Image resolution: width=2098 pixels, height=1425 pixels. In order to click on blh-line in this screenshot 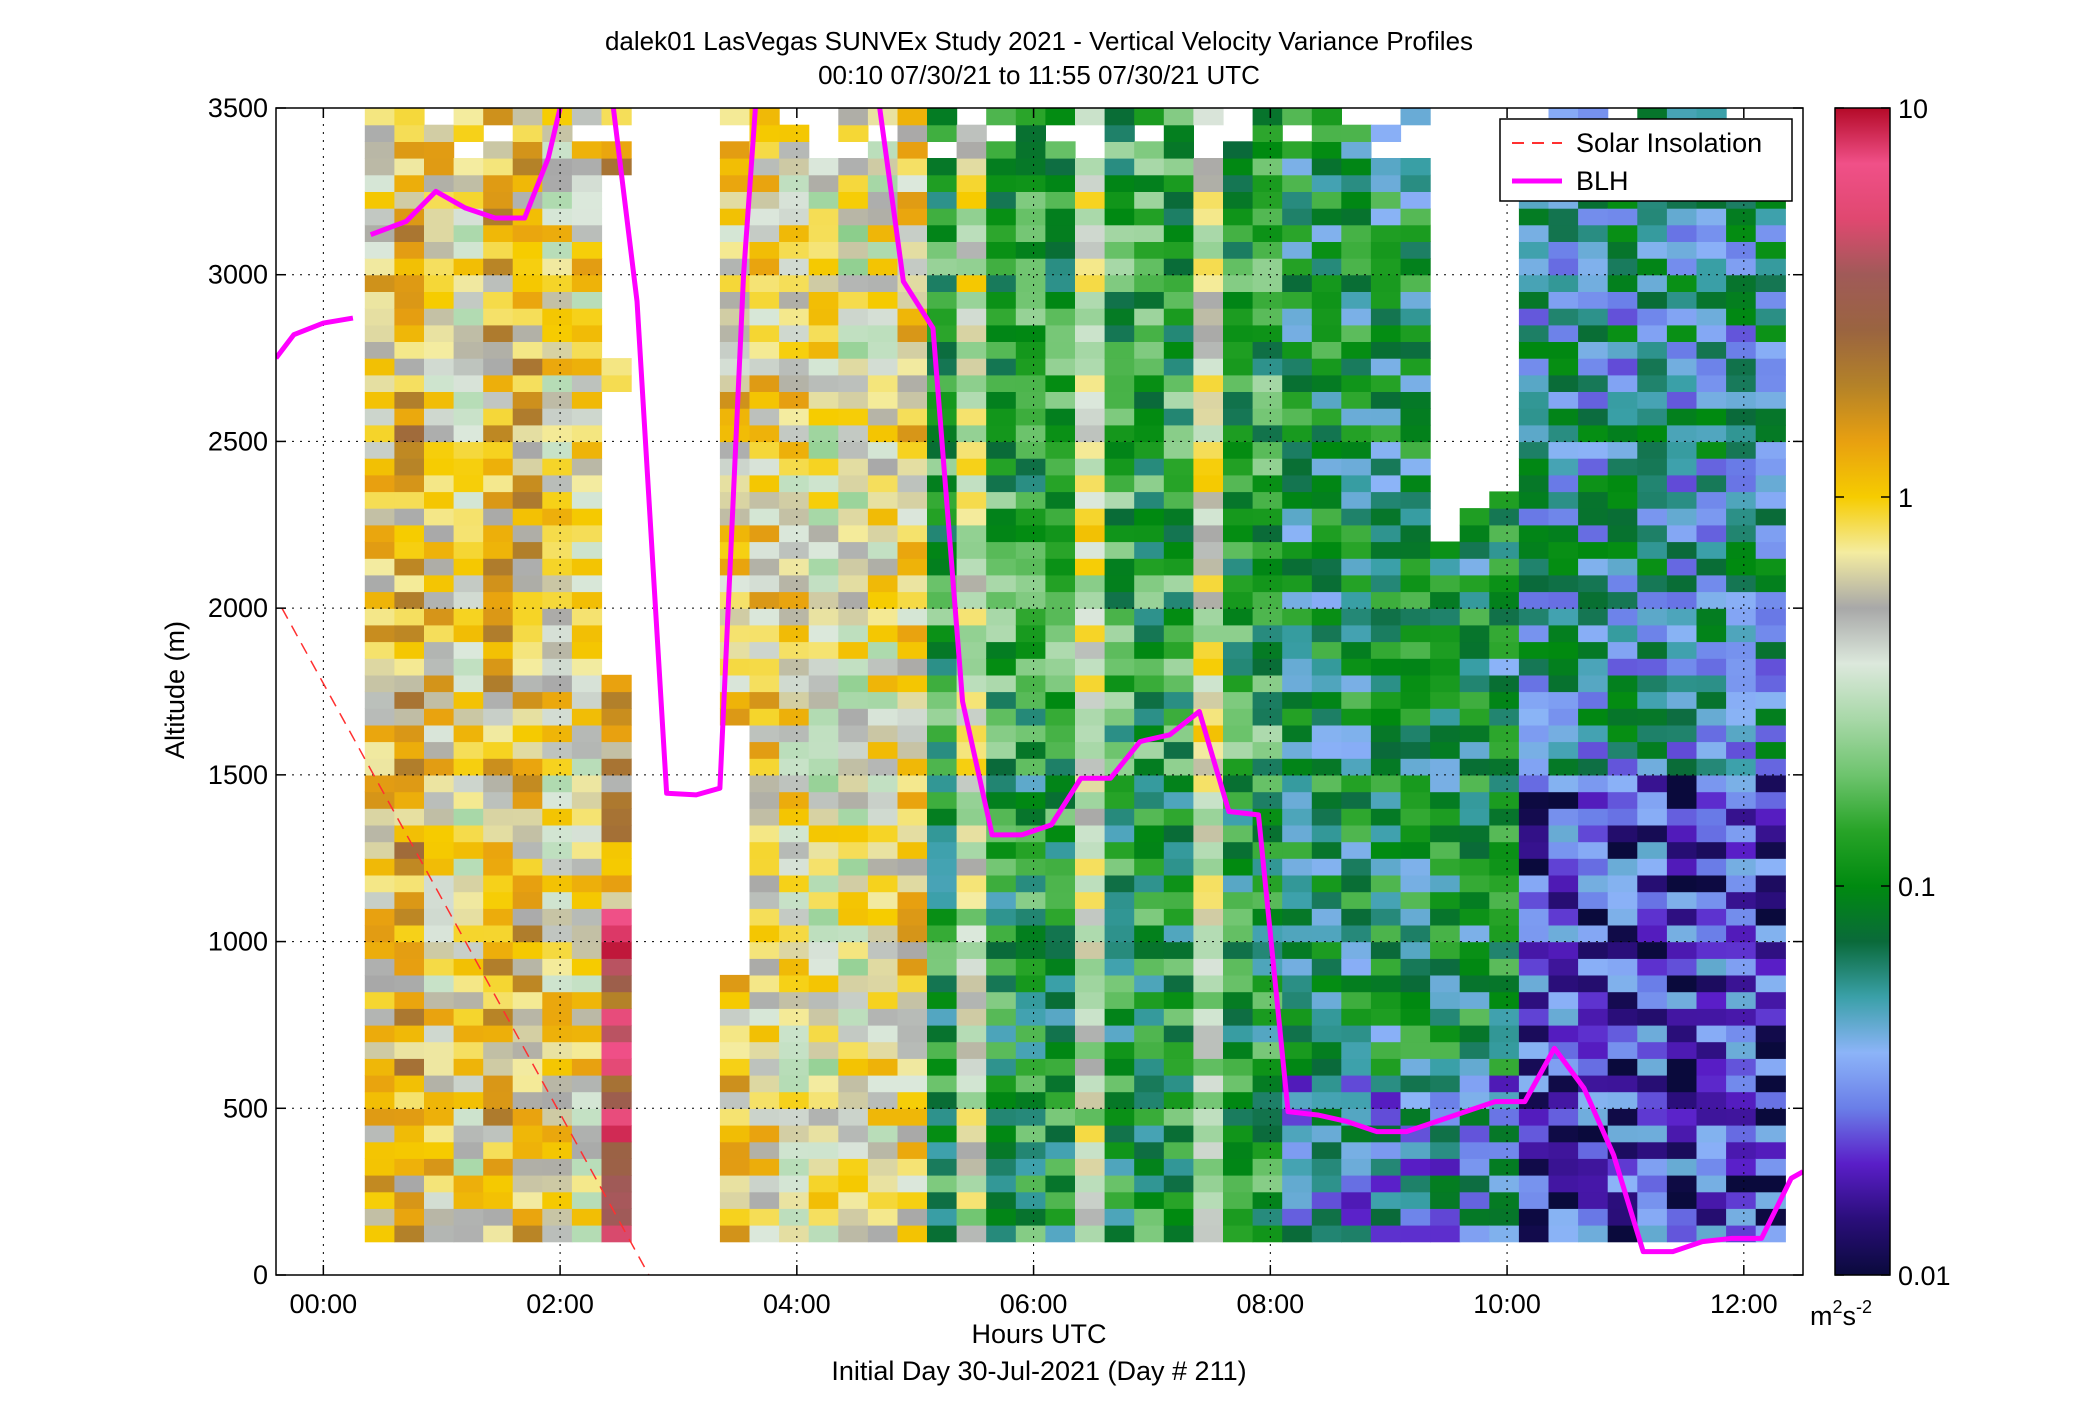, I will do `click(466, 173)`.